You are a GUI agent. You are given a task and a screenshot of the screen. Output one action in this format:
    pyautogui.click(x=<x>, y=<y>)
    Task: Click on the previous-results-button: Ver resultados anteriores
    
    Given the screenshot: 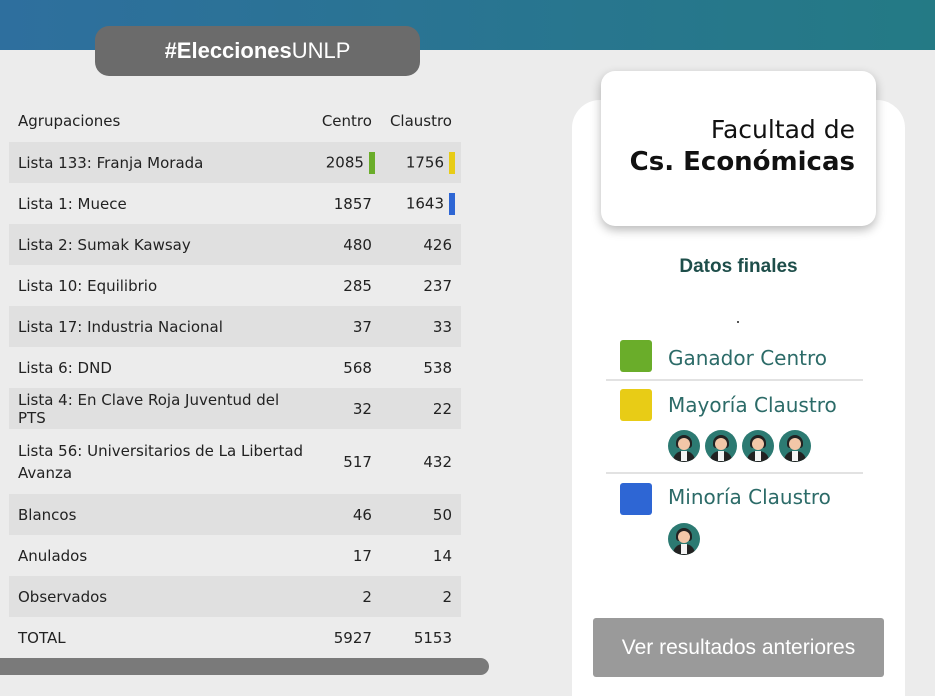 What is the action you would take?
    pyautogui.click(x=738, y=647)
    